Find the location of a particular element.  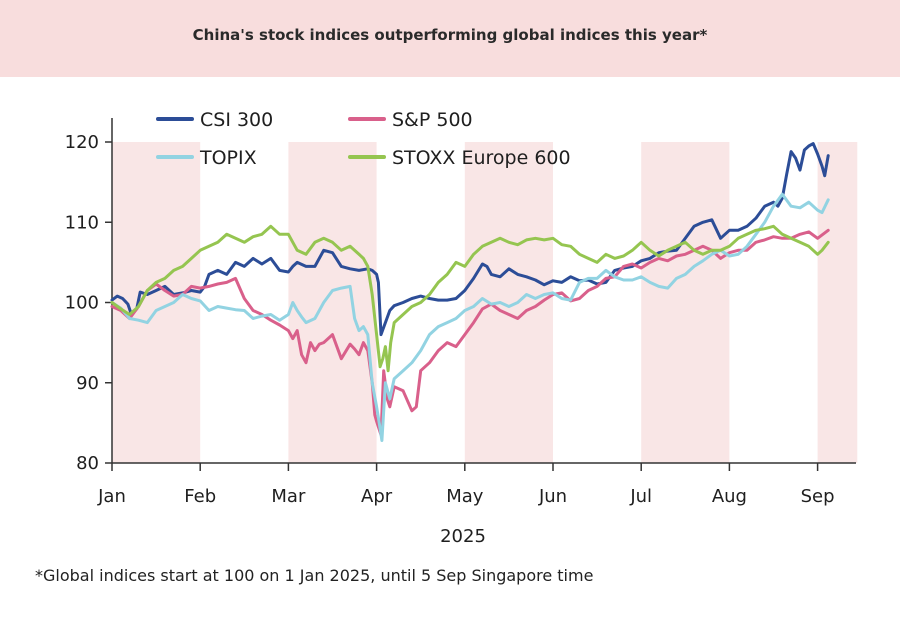

legend-label: TOPIX is located at coordinates (228, 158).